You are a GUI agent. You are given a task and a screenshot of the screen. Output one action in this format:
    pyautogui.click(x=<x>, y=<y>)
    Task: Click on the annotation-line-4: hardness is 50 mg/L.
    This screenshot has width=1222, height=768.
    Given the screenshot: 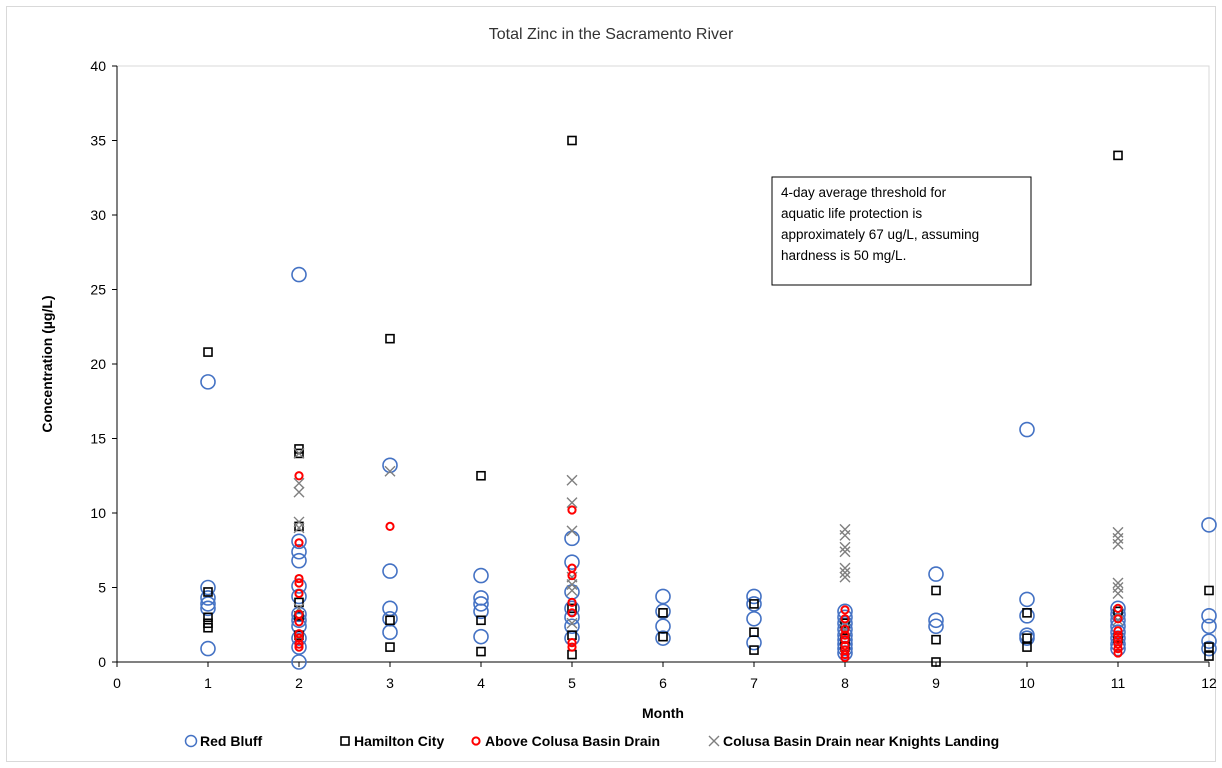 What is the action you would take?
    pyautogui.click(x=843, y=255)
    